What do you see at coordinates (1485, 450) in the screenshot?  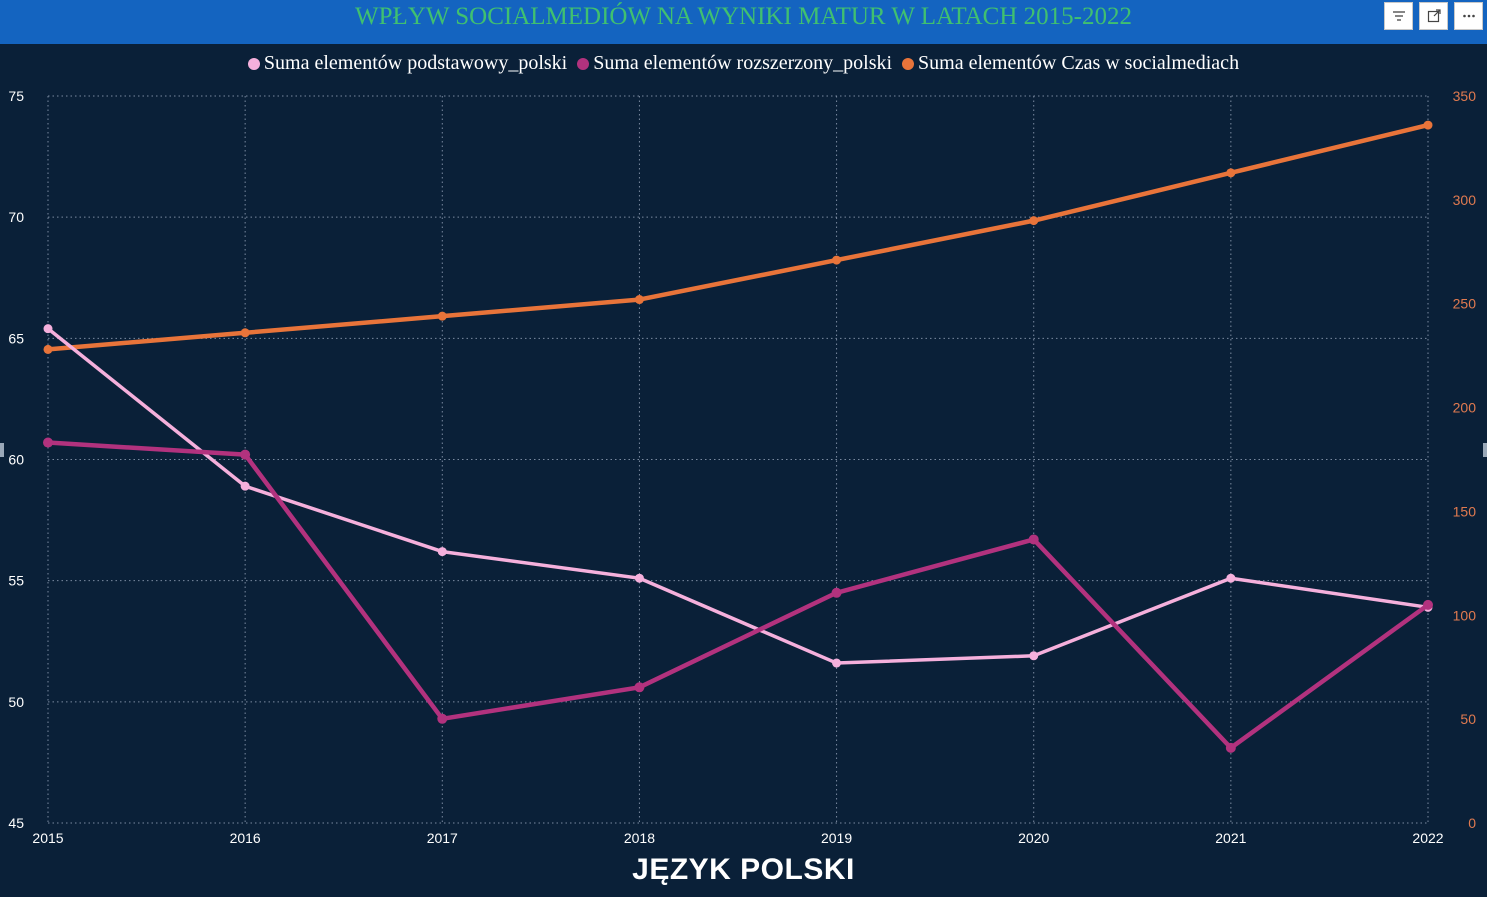 I see `resize-handle-right` at bounding box center [1485, 450].